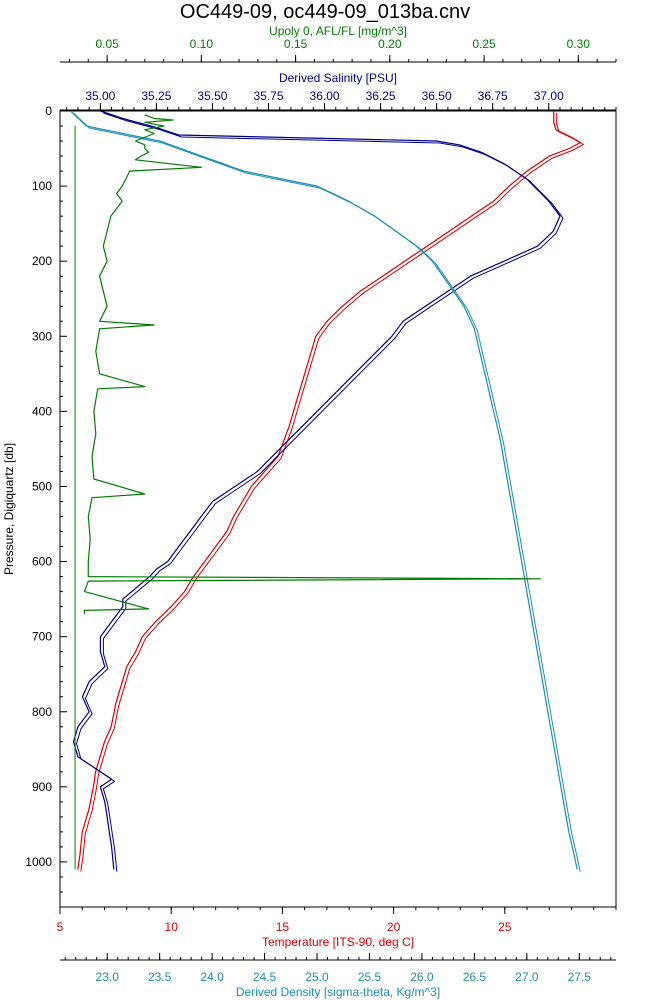 The image size is (650, 1000). What do you see at coordinates (42, 637) in the screenshot?
I see `pressure-tick-label: 700` at bounding box center [42, 637].